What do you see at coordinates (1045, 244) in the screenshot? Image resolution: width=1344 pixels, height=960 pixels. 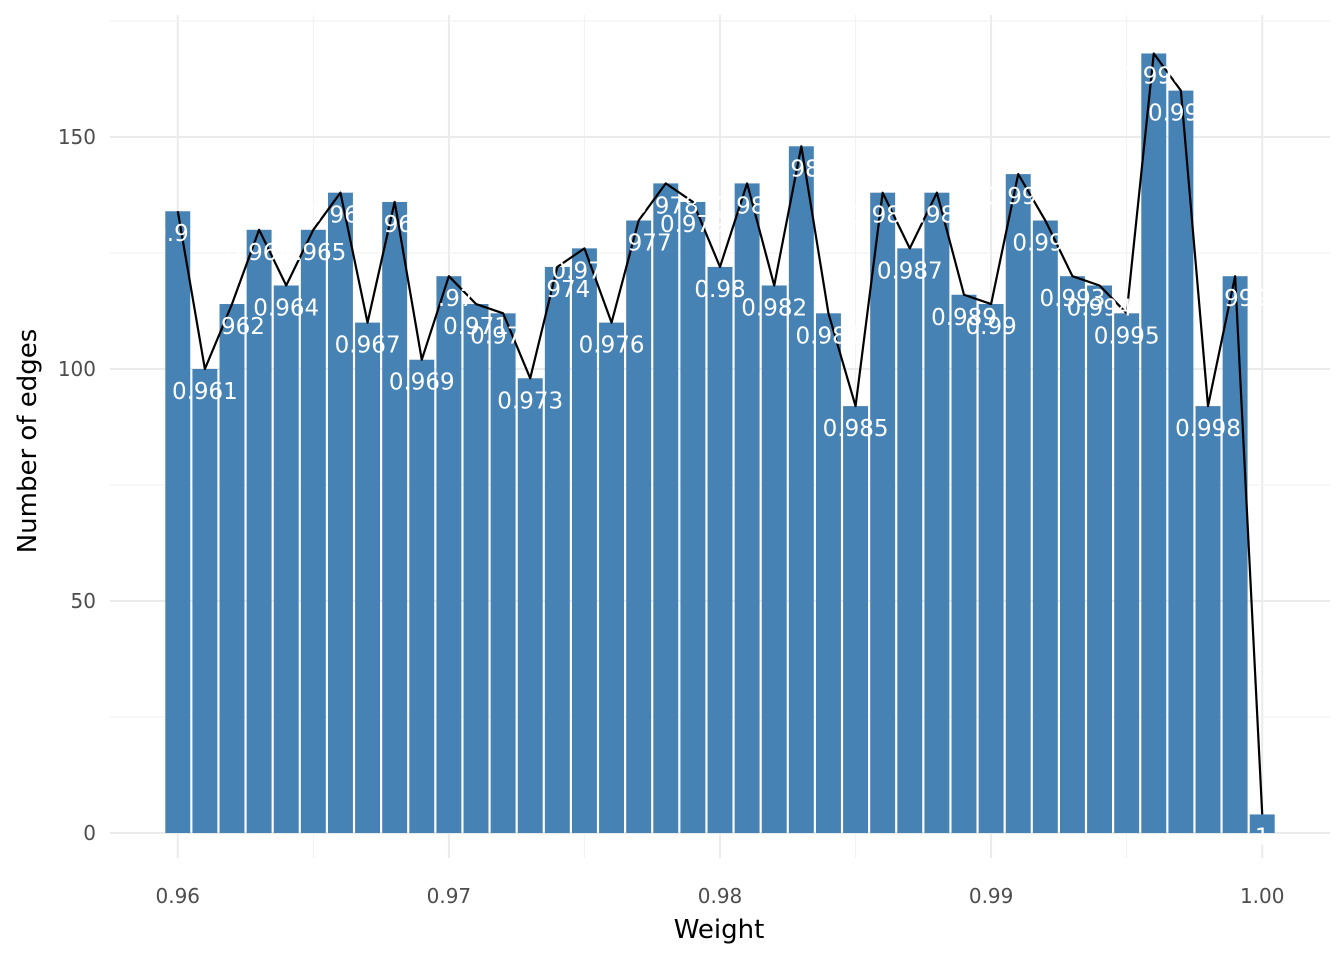 I see `bar-label: 0.992` at bounding box center [1045, 244].